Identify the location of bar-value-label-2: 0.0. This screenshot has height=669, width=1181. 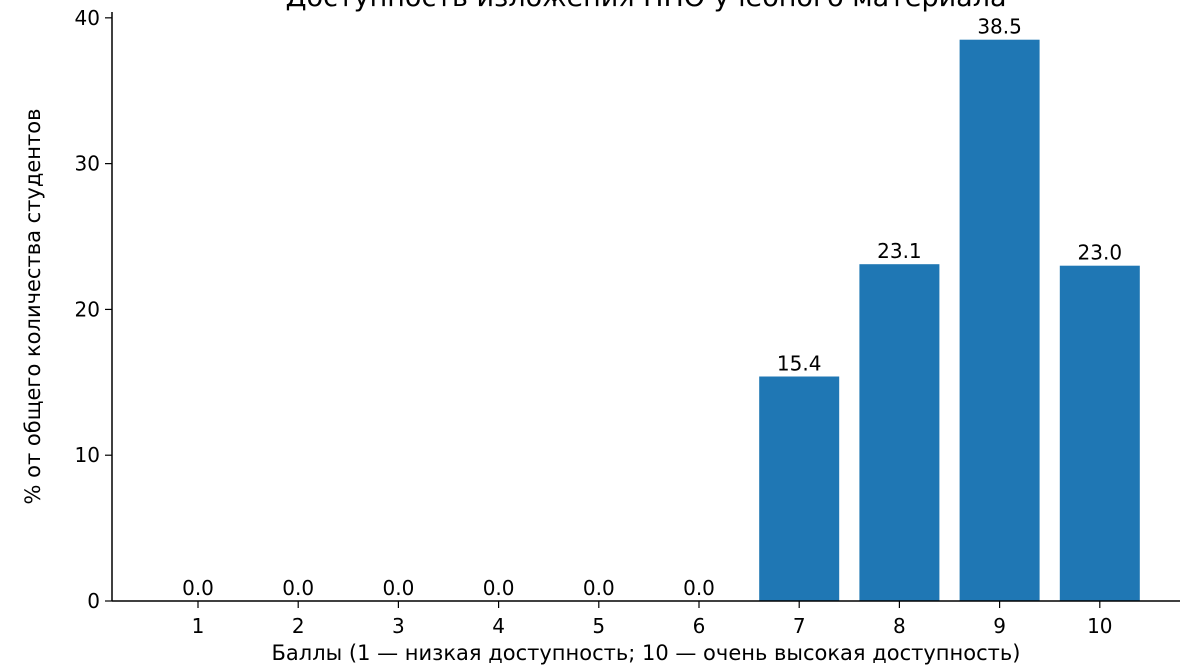
(298, 588).